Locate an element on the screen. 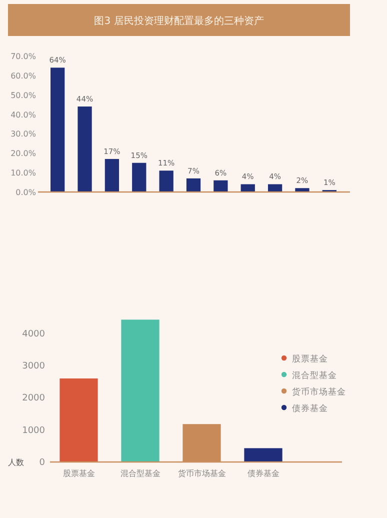 The image size is (387, 518). x-tick-label: 货币市场基金 is located at coordinates (202, 473).